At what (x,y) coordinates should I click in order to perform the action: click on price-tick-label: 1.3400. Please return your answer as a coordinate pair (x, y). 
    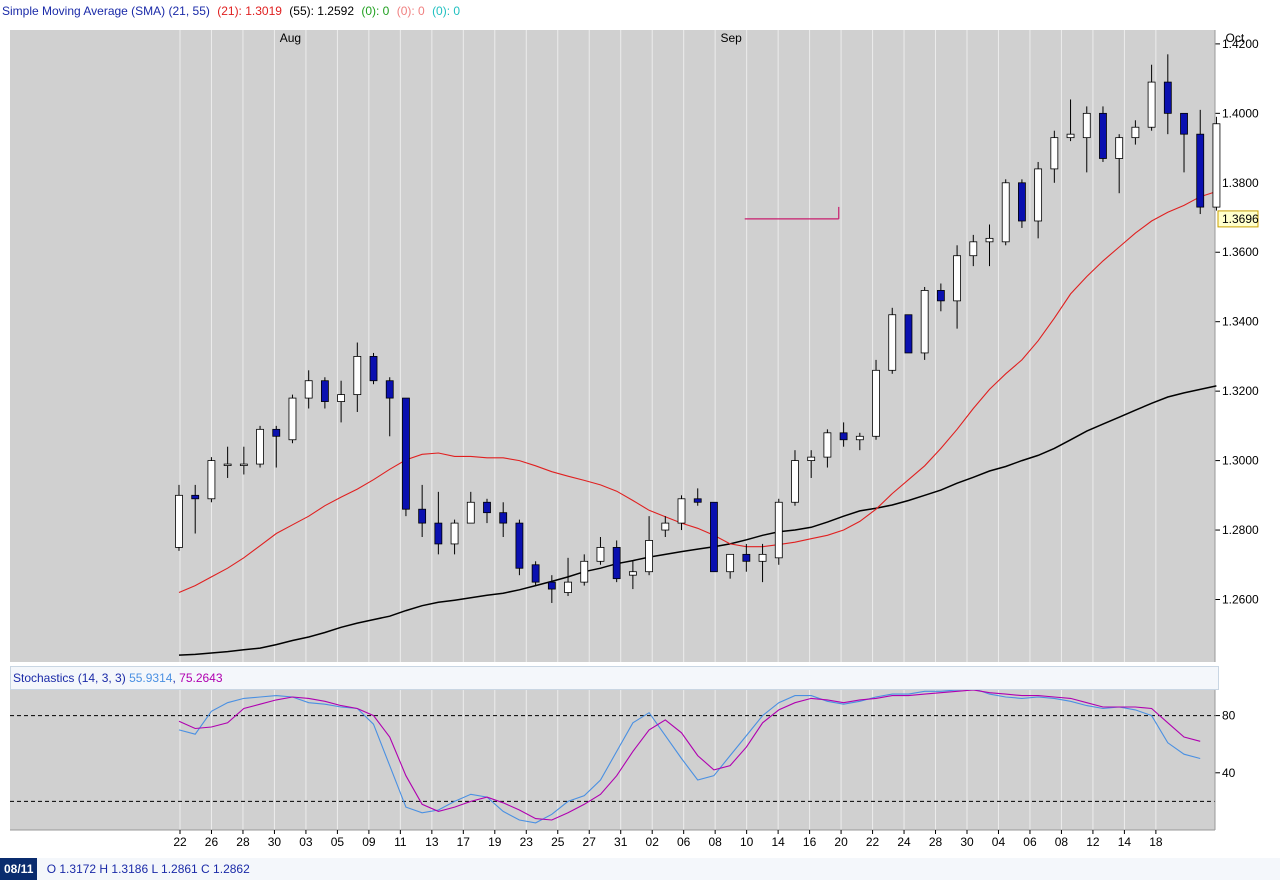
    Looking at the image, I should click on (1240, 322).